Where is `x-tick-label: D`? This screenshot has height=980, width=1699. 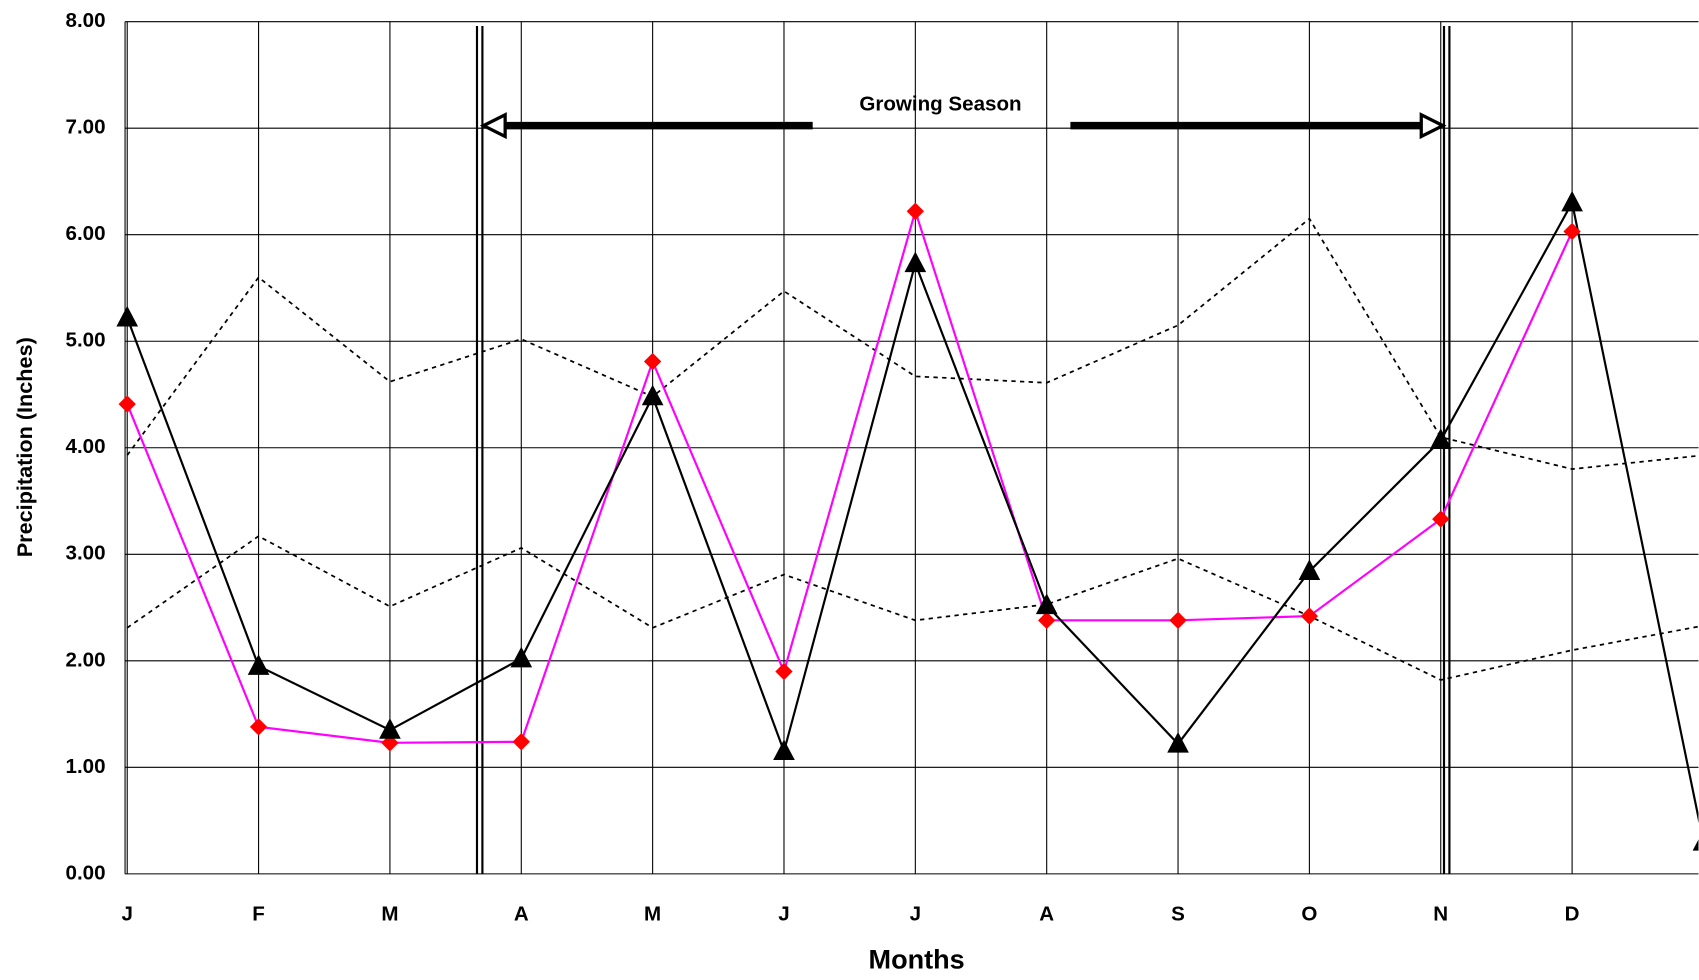
x-tick-label: D is located at coordinates (1572, 913).